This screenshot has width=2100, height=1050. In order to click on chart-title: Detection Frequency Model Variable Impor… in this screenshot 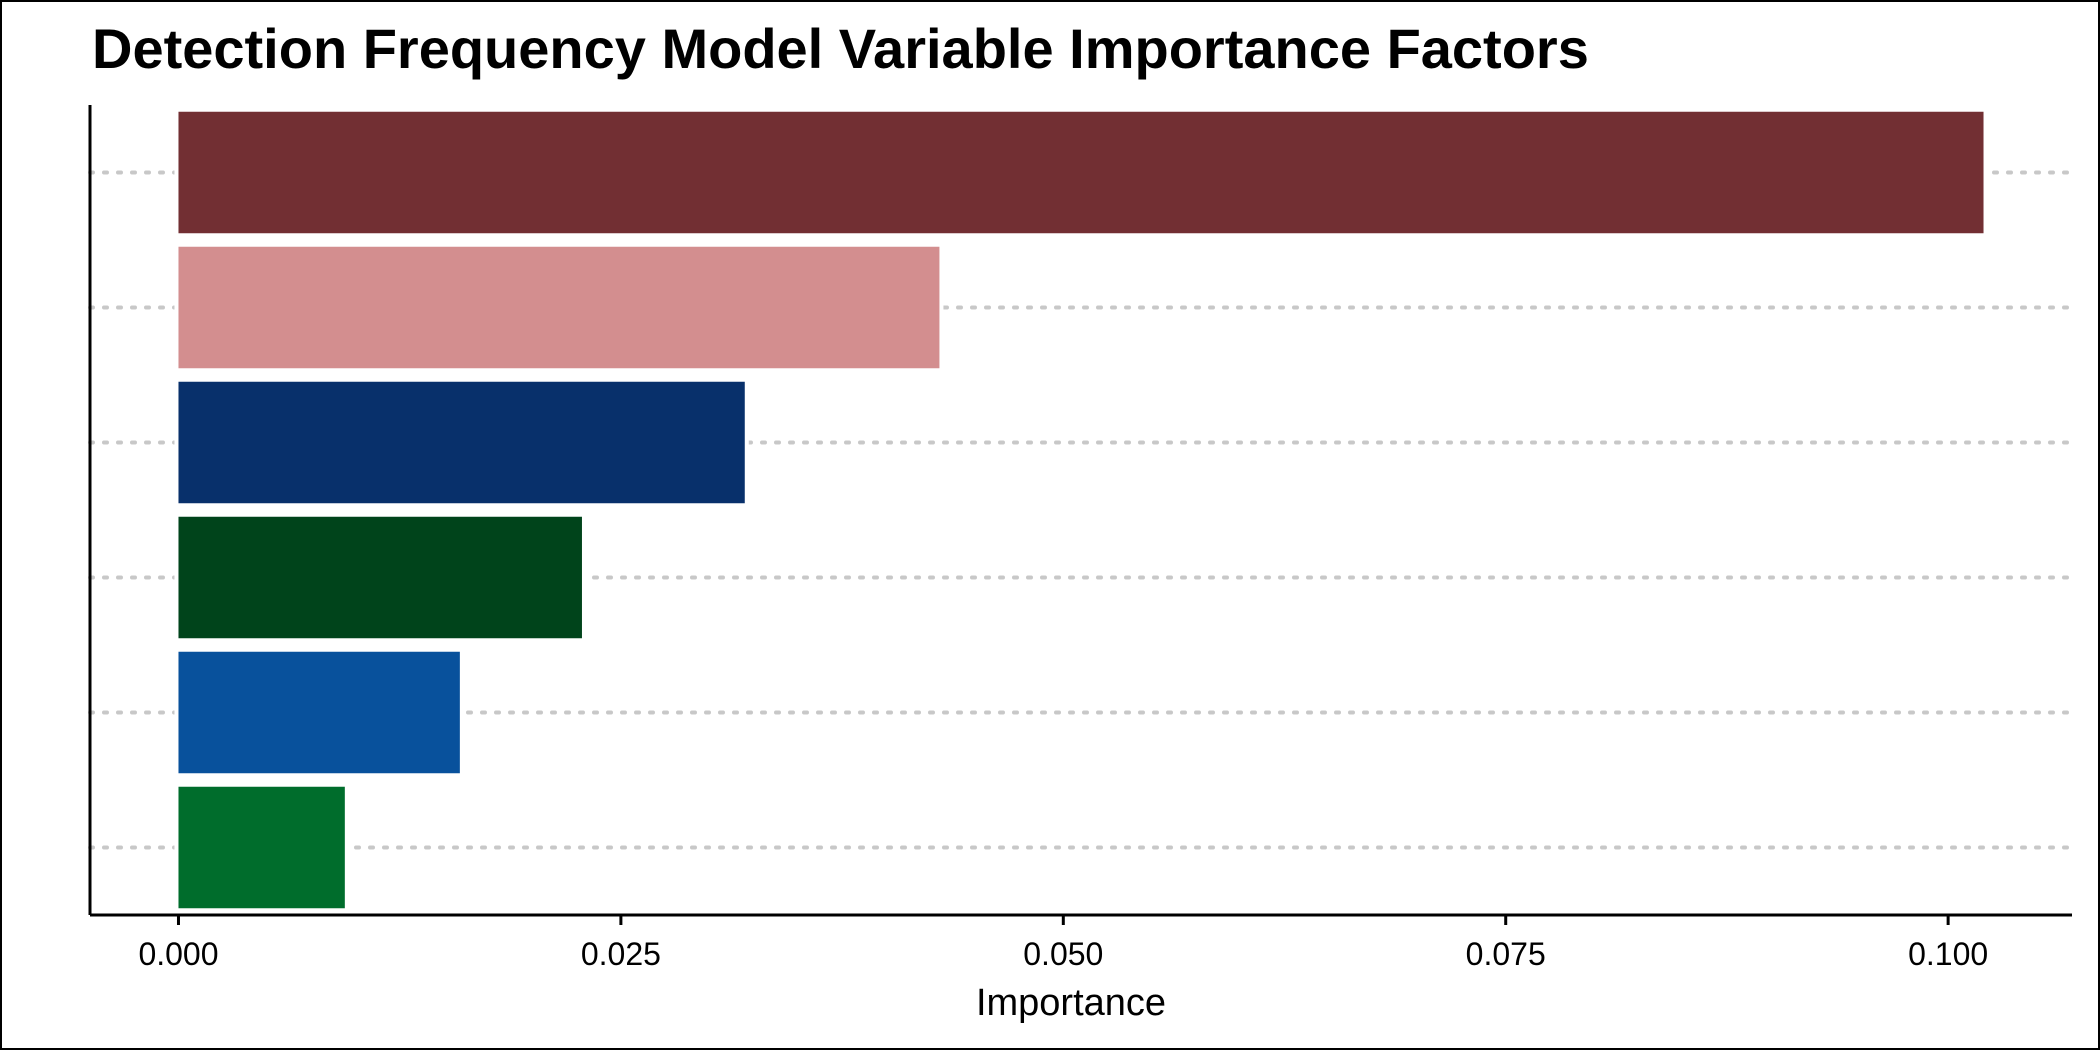, I will do `click(840, 48)`.